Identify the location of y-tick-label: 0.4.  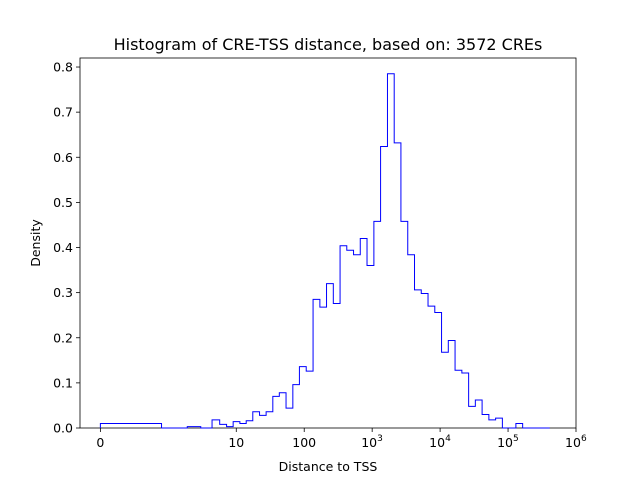
(63, 247).